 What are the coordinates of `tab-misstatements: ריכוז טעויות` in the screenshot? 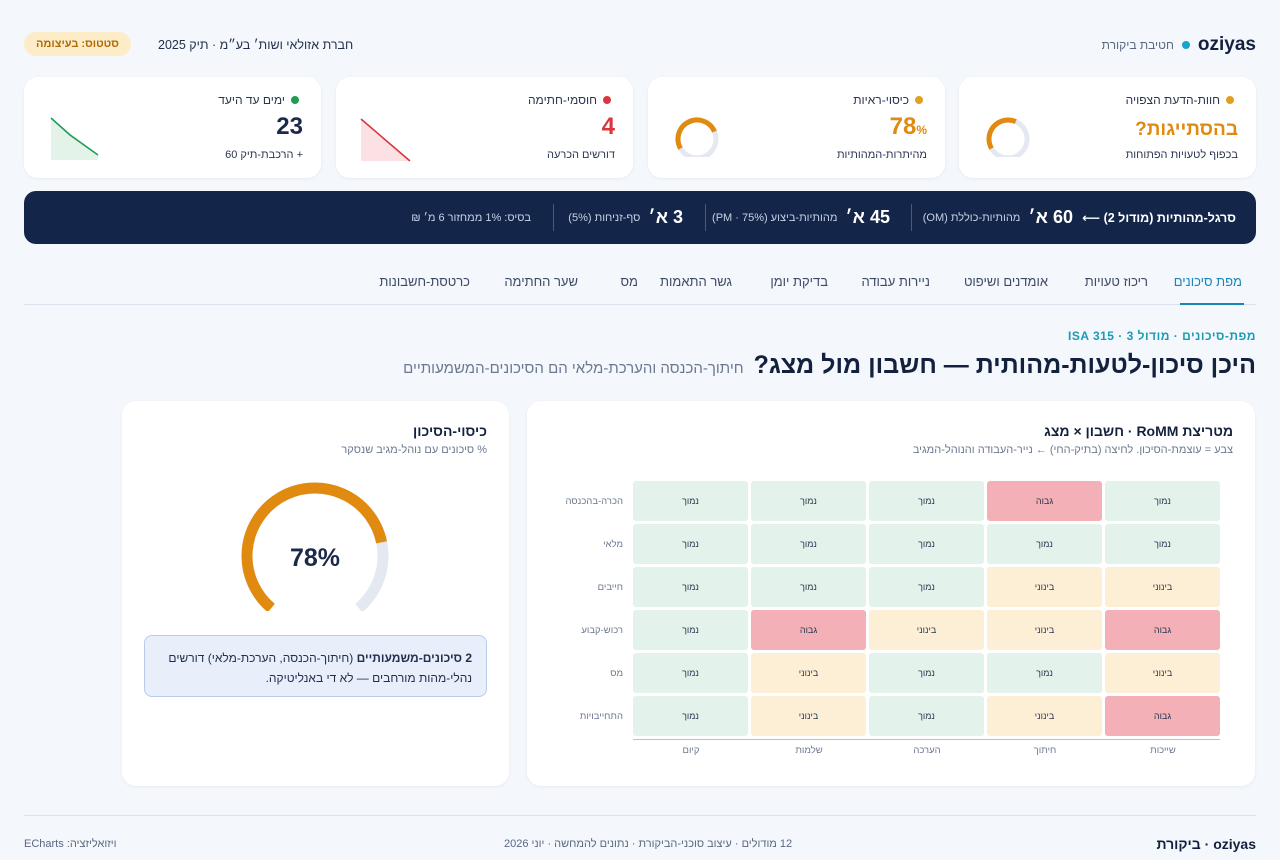 It's located at (1116, 281).